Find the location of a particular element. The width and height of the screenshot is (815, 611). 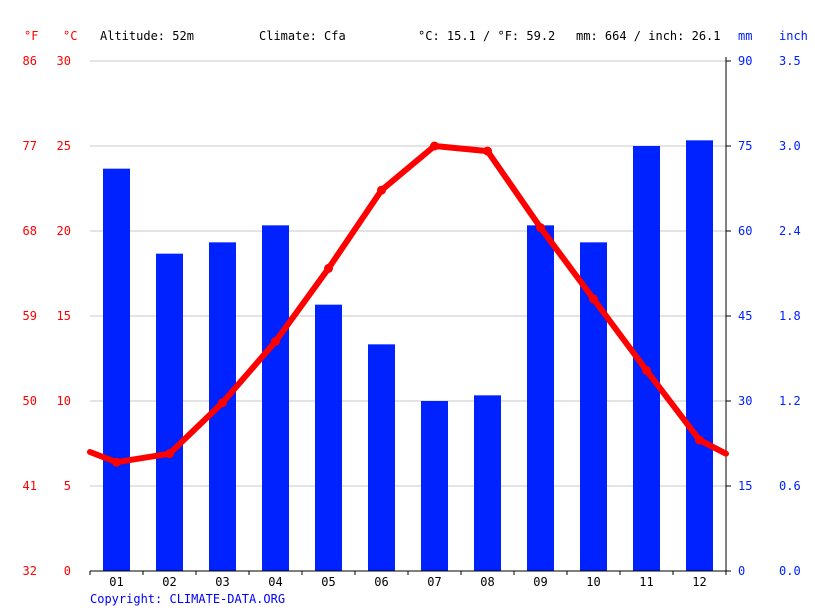

mm-tick-label: 60 is located at coordinates (745, 231).